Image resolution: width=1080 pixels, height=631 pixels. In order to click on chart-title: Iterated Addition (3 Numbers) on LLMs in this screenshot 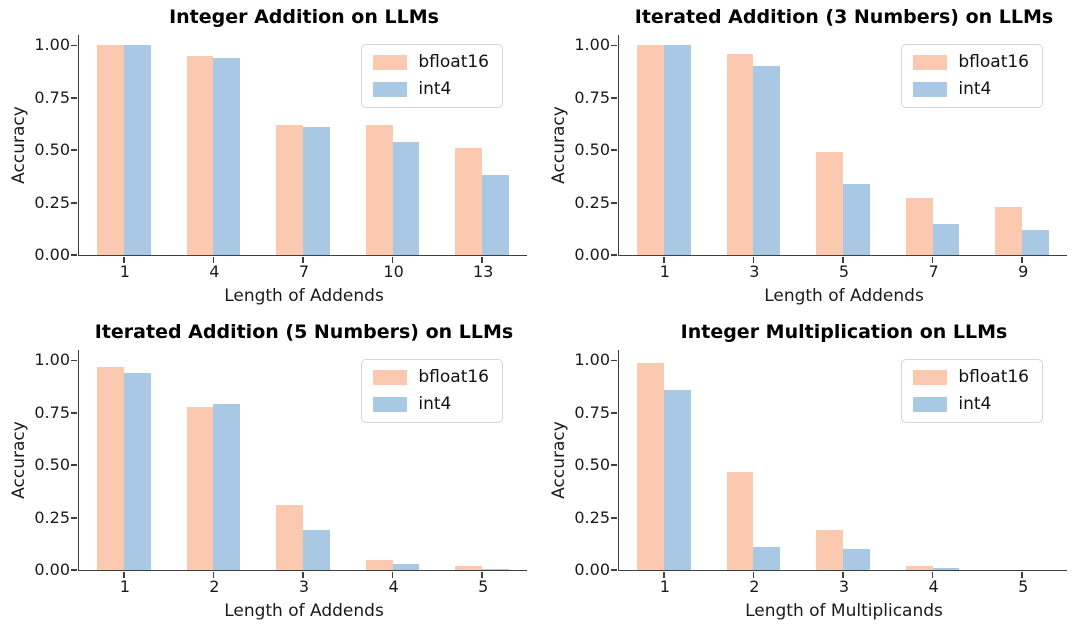, I will do `click(844, 17)`.